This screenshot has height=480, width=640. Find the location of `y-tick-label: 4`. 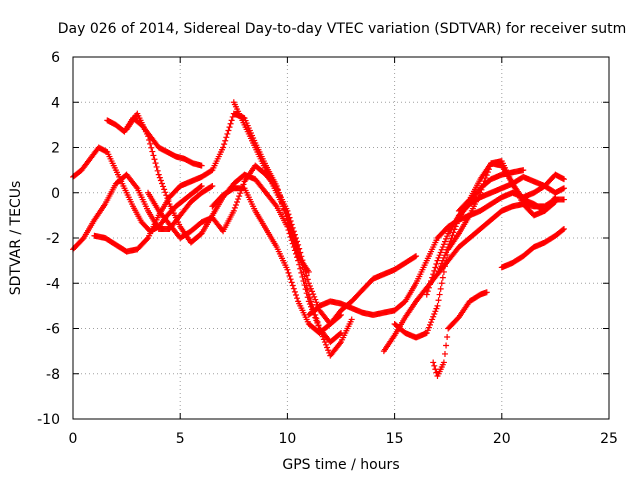

y-tick-label: 4 is located at coordinates (55, 103).